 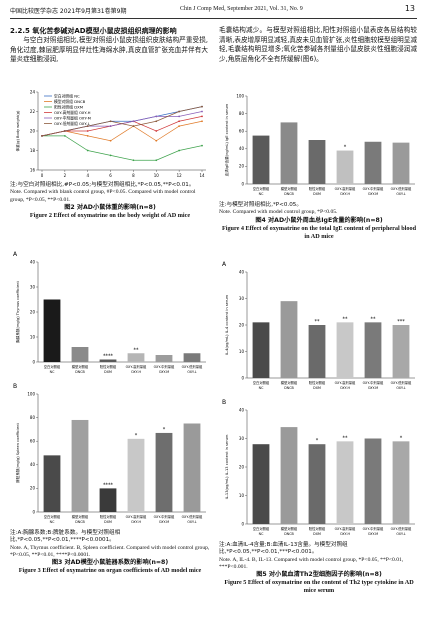 I want to click on x-tick-label: 8, so click(x=133, y=175).